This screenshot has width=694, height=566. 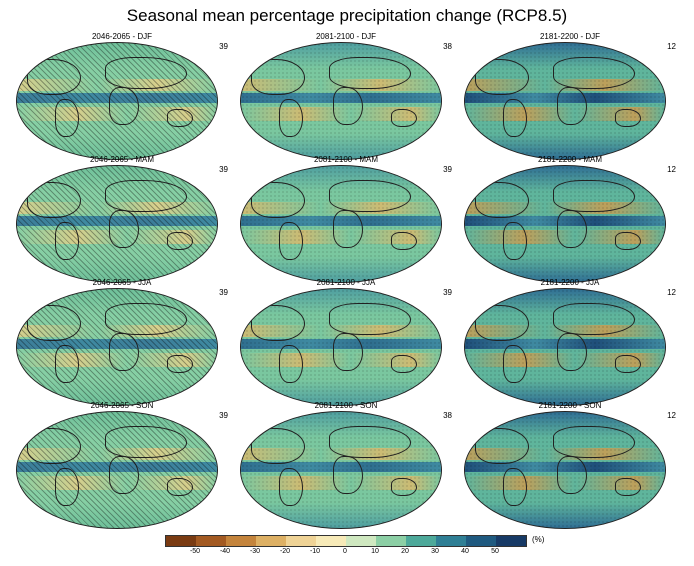 I want to click on panel-title: 2081-2100 - MAM, so click(x=346, y=159).